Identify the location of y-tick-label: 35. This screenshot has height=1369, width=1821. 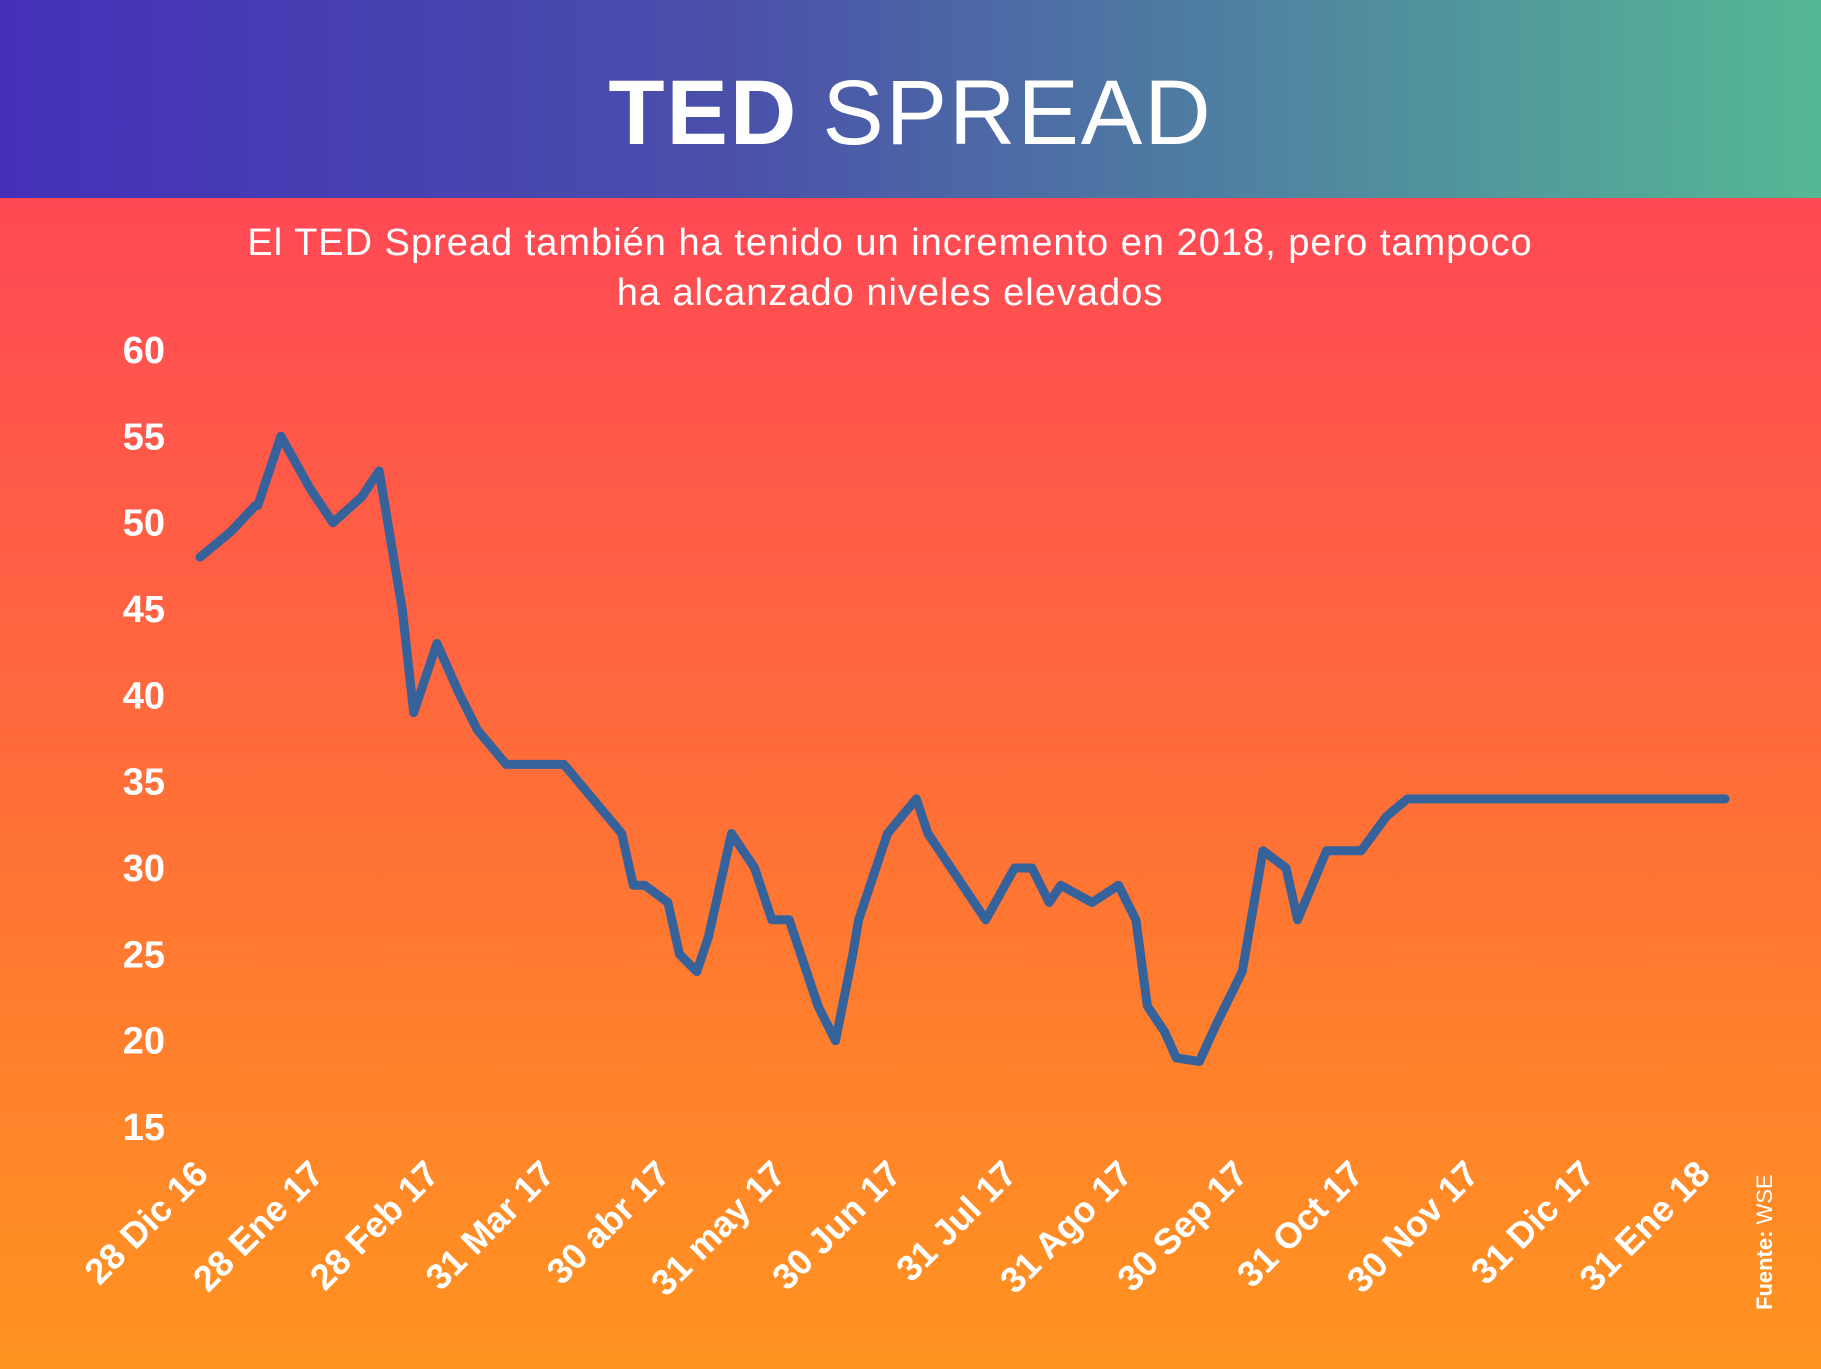
(144, 783).